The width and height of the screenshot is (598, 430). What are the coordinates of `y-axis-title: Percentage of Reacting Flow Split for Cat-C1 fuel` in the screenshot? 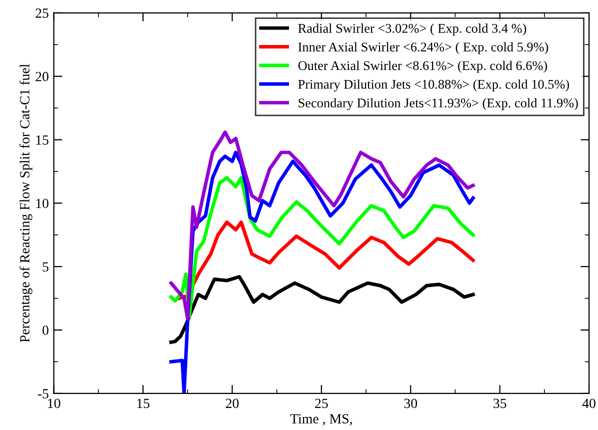 It's located at (26, 203).